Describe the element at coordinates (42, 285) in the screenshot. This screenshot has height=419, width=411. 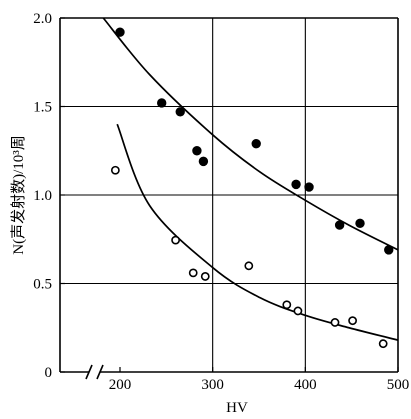
I see `y-tick-label: 0.5` at that location.